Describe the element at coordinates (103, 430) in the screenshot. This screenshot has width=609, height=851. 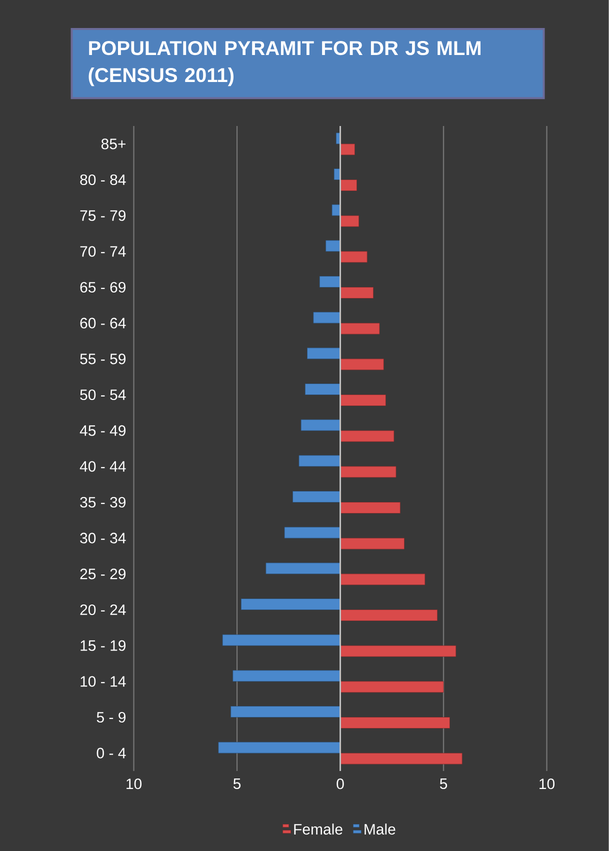
I see `y-tick-label: 45 - 49` at that location.